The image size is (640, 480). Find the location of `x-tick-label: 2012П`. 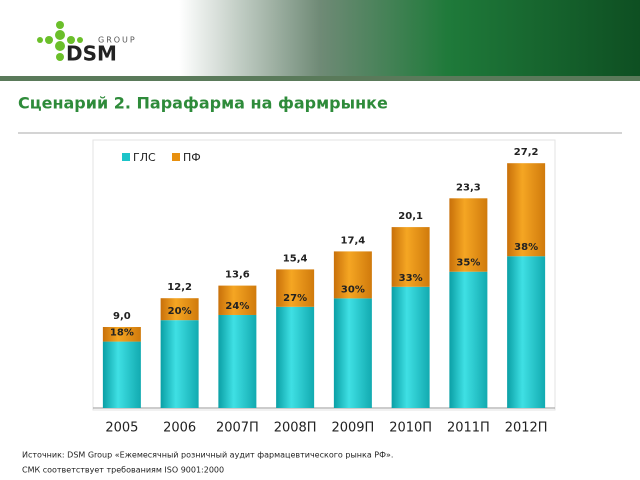

x-tick-label: 2012П is located at coordinates (526, 428).